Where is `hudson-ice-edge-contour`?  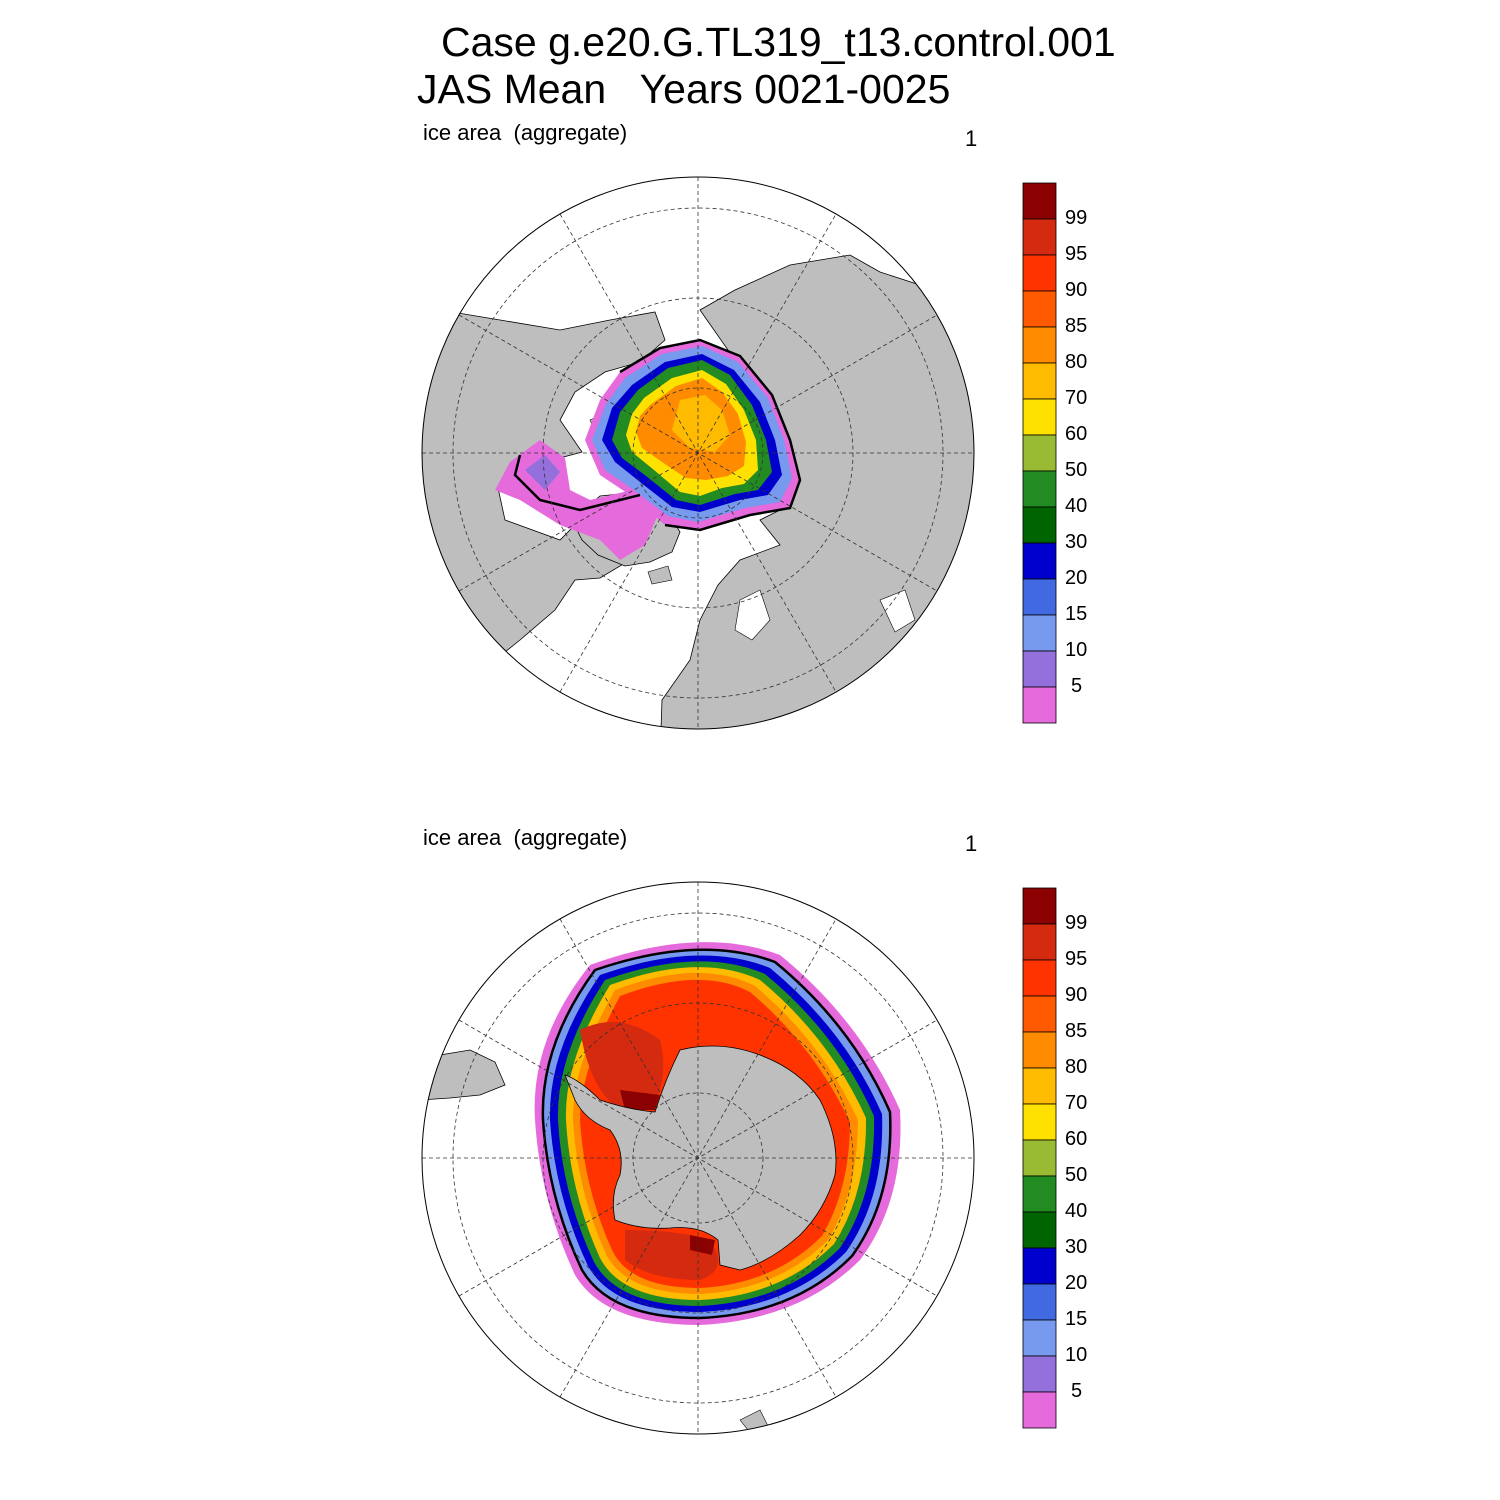
hudson-ice-edge-contour is located at coordinates (577, 483).